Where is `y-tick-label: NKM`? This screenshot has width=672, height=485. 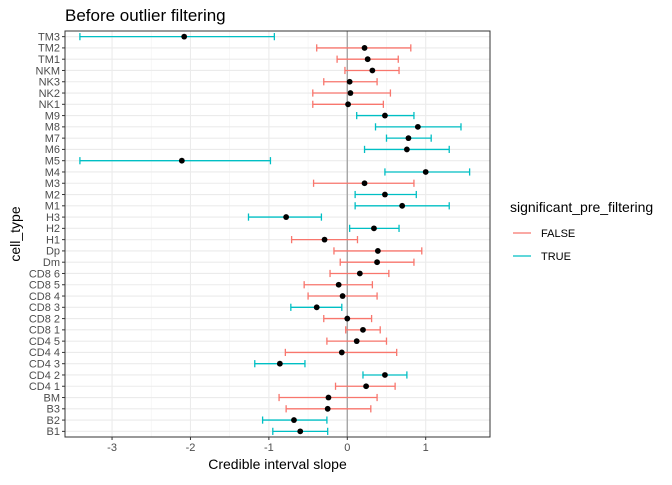
y-tick-label: NKM is located at coordinates (48, 71).